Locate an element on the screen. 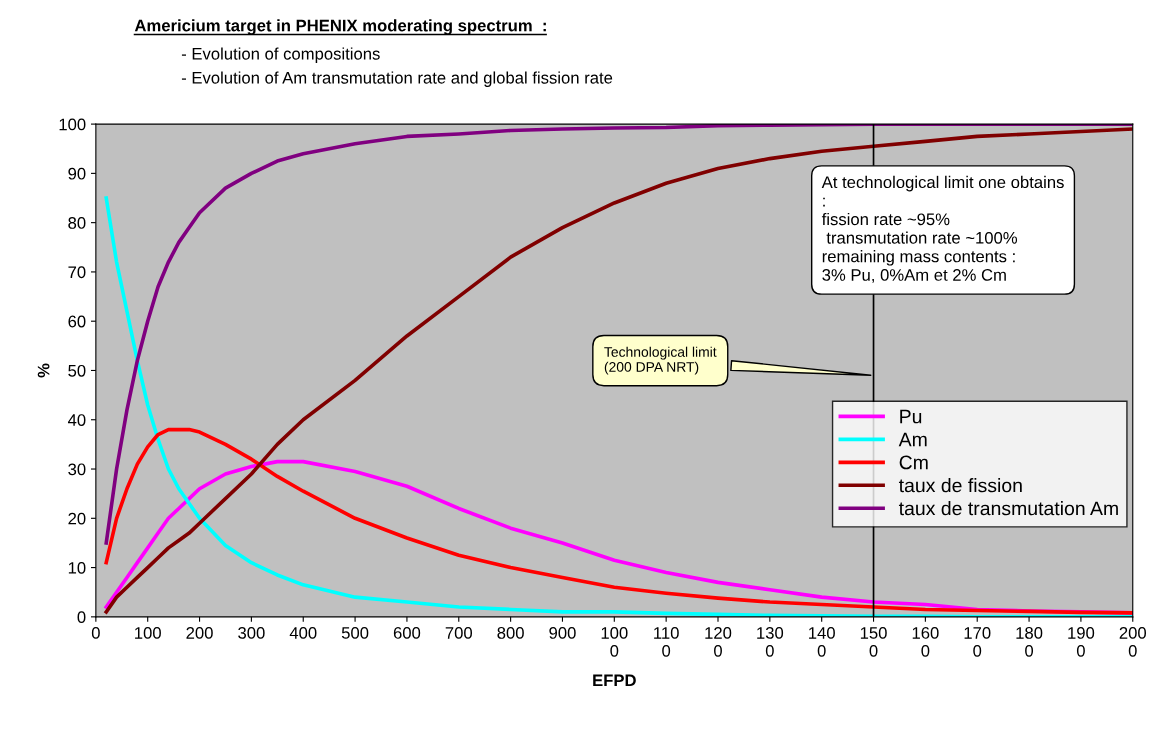 Image resolution: width=1169 pixels, height=730 pixels. legend-label: Am is located at coordinates (912, 439).